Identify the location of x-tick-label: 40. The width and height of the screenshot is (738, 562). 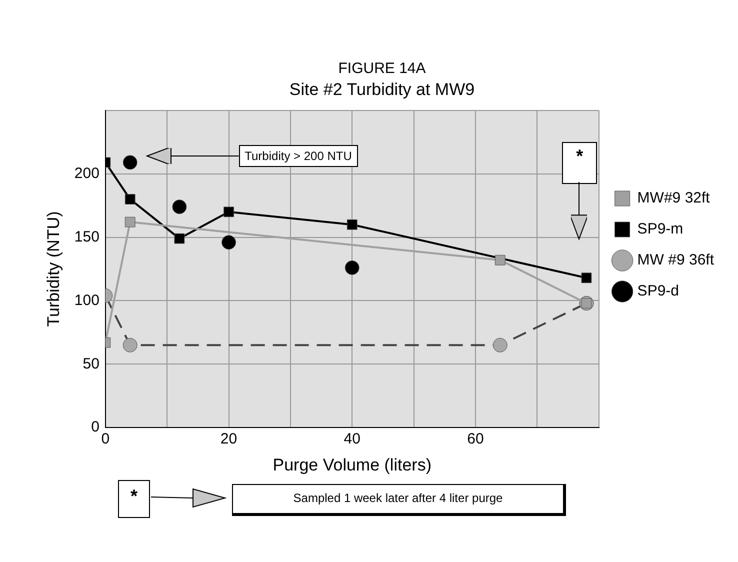
(352, 439).